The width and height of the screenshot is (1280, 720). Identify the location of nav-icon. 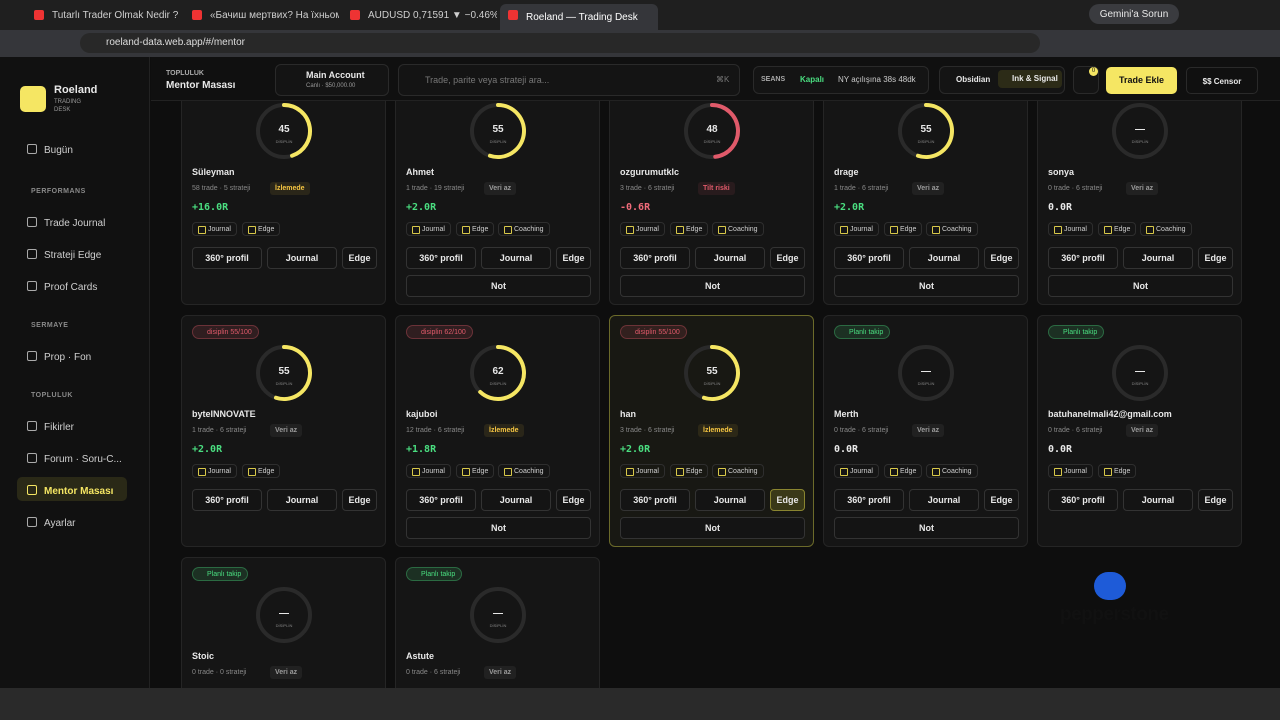
(32, 490).